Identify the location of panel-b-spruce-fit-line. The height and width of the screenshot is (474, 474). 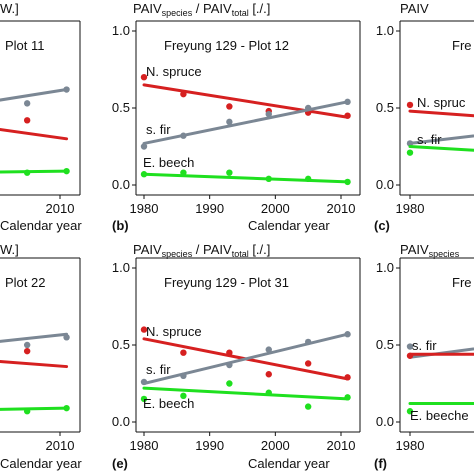
(246, 101).